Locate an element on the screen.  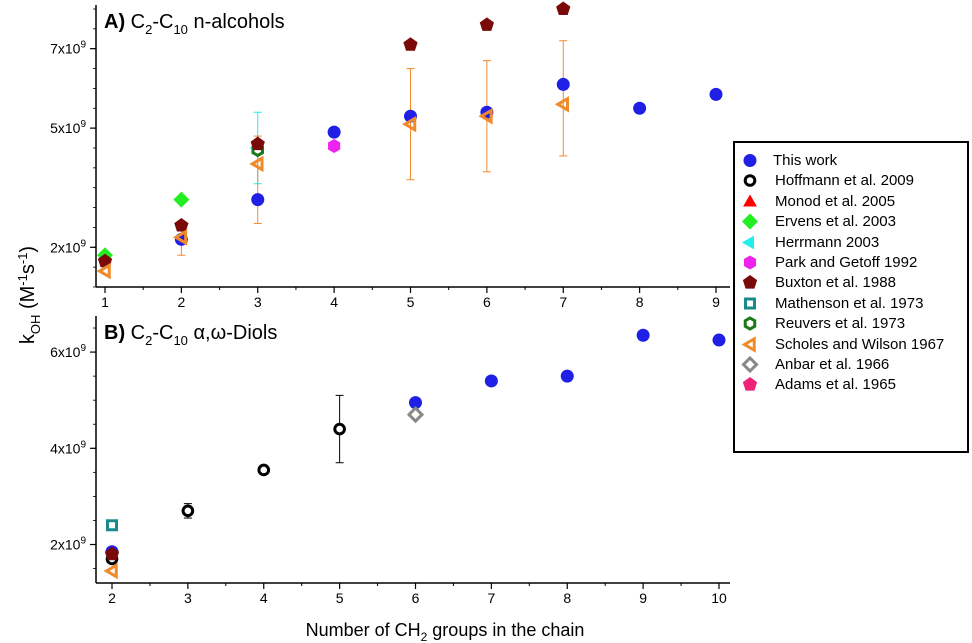
x-tick-label: 10 is located at coordinates (719, 598).